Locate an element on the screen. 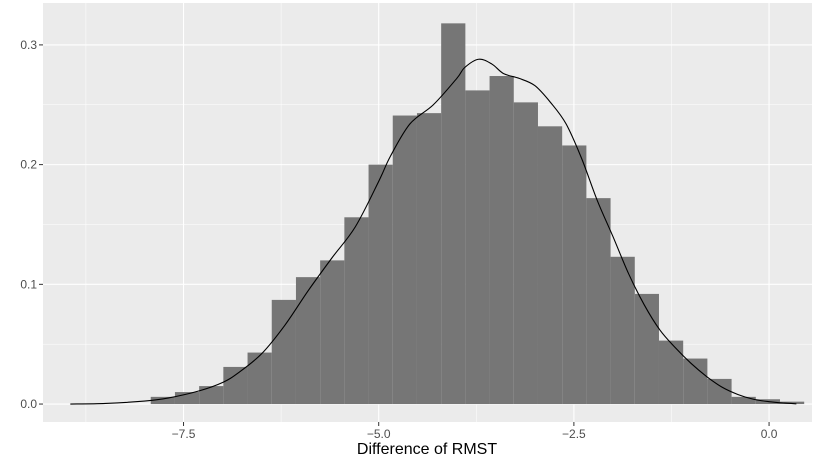  x-tick-label: −2.5 is located at coordinates (574, 434).